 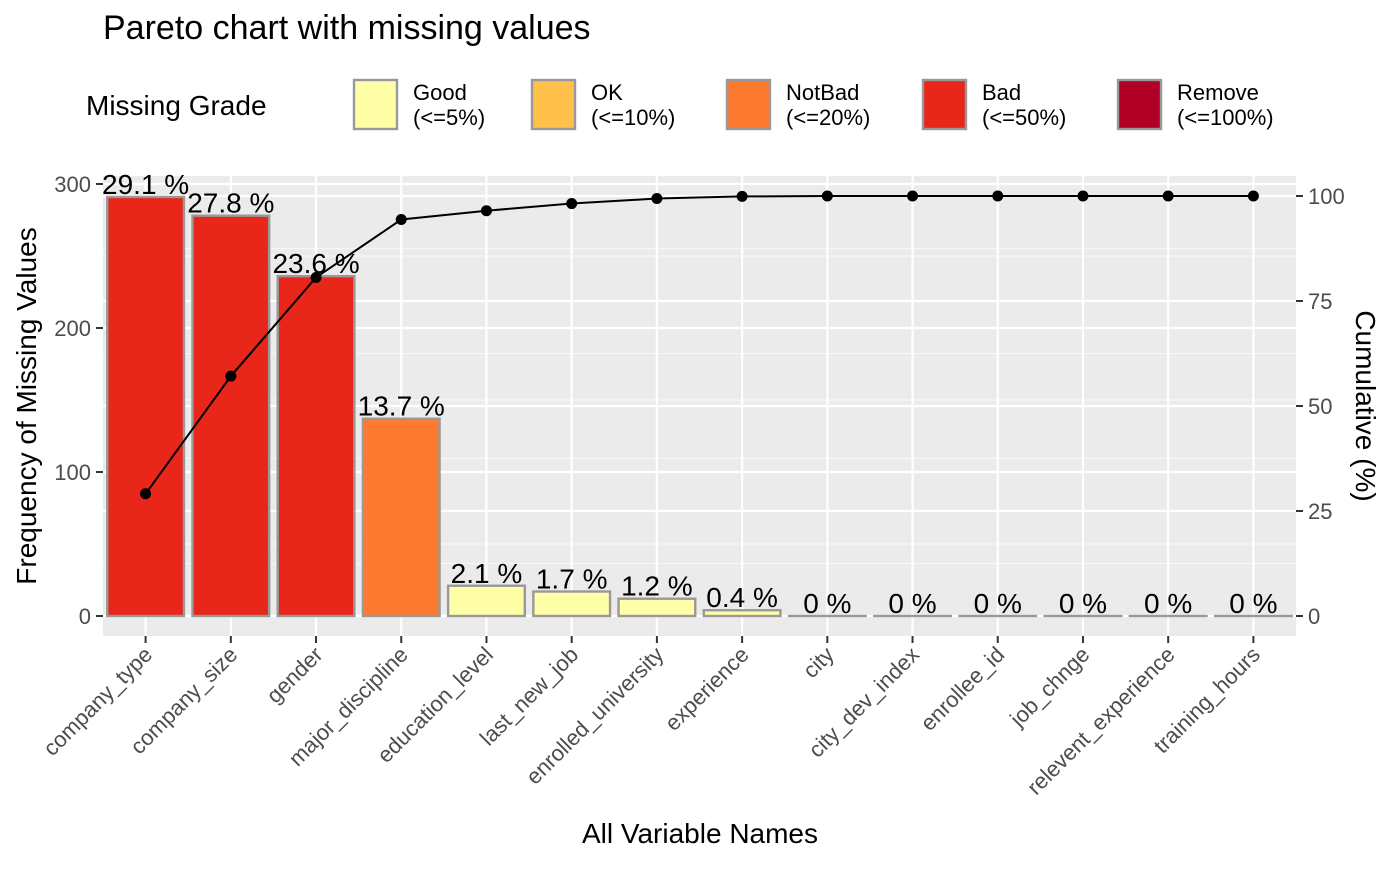 I want to click on bar-data-label: 27.8 %, so click(x=230, y=203).